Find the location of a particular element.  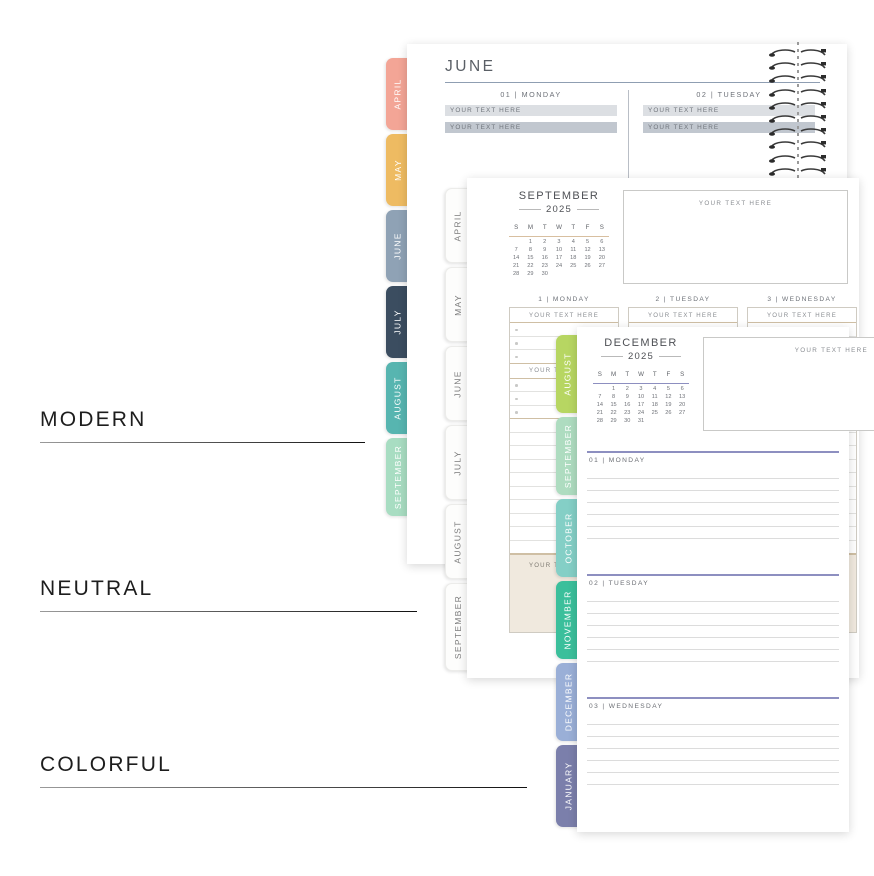

tab-january: JANUARY is located at coordinates (568, 786).